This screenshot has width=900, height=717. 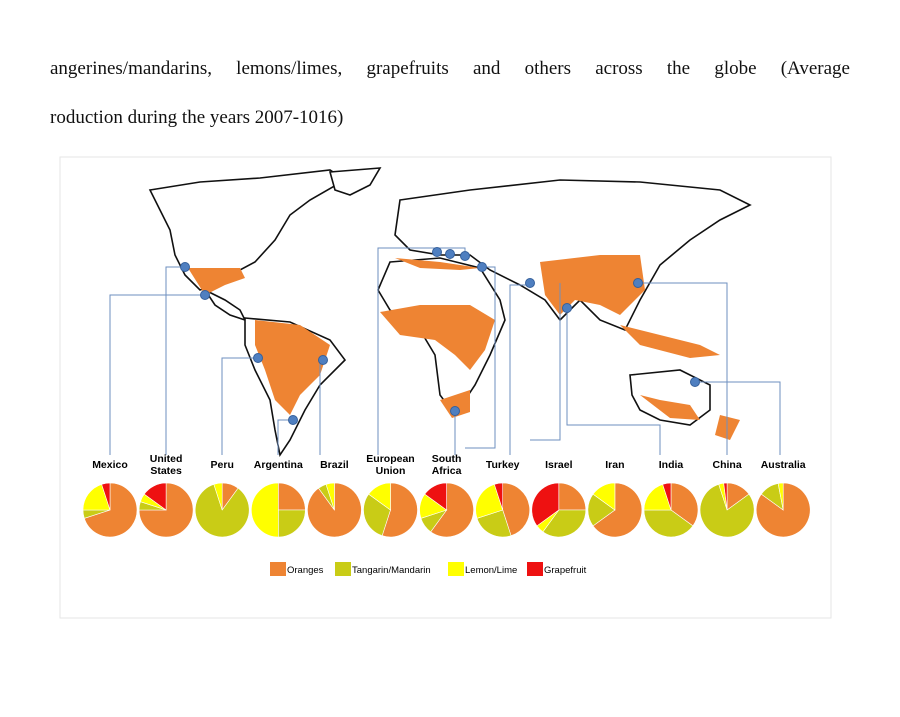 I want to click on pie-label: Argentina, so click(x=278, y=465).